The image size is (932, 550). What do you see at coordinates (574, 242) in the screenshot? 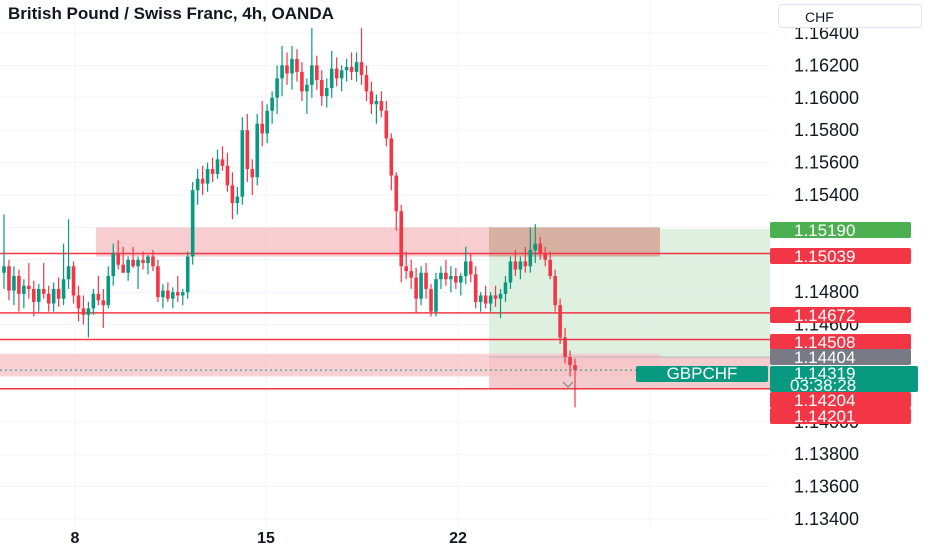
I see `overlap-zone` at bounding box center [574, 242].